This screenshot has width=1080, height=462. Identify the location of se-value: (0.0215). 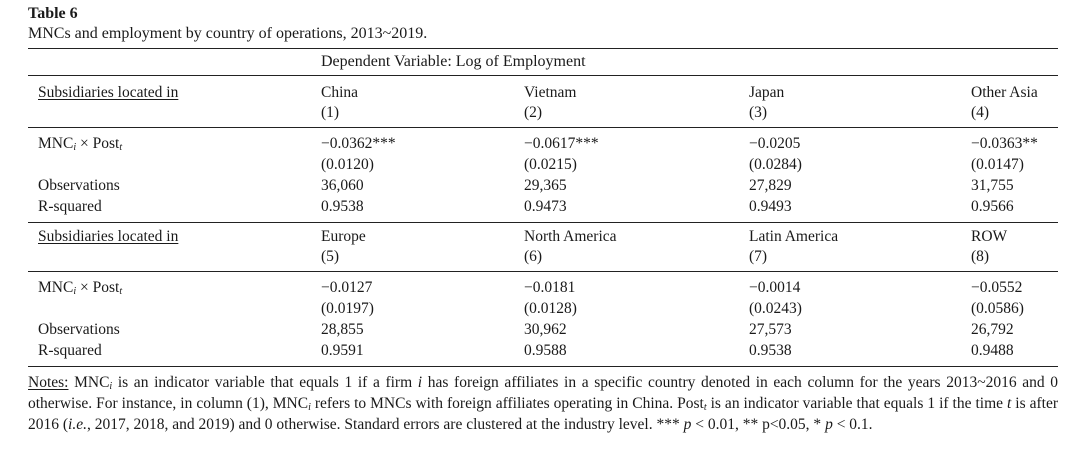
(550, 164).